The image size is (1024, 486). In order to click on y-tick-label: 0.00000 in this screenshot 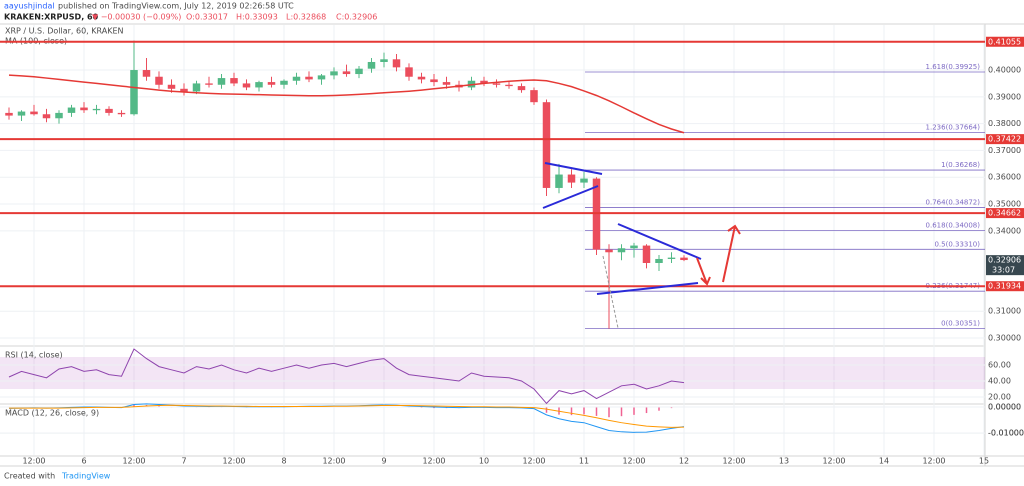, I will do `click(1004, 407)`.